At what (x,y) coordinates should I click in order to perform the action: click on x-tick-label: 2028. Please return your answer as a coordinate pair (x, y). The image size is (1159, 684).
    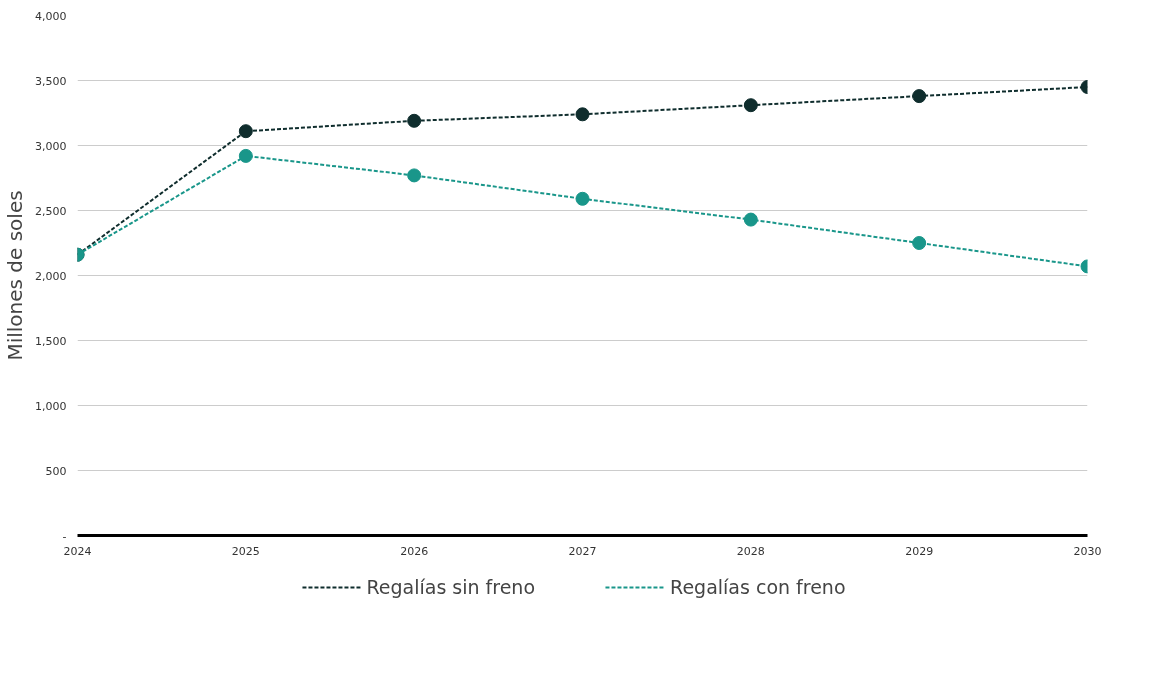
    Looking at the image, I should click on (750, 551).